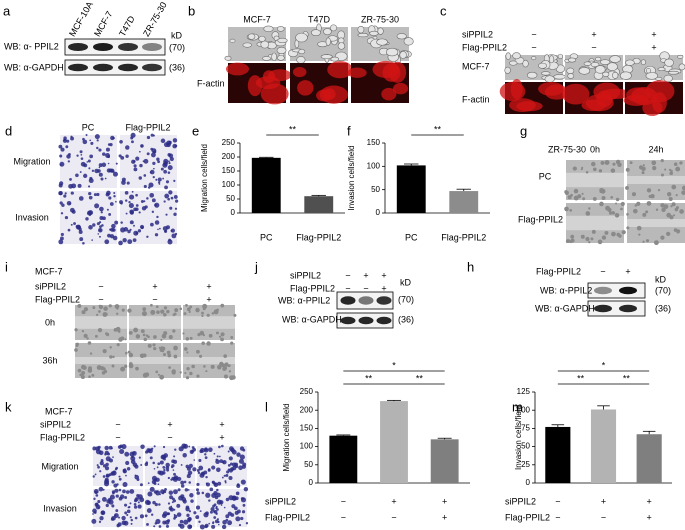 This screenshot has width=685, height=530. What do you see at coordinates (661, 279) in the screenshot?
I see `label: kD` at bounding box center [661, 279].